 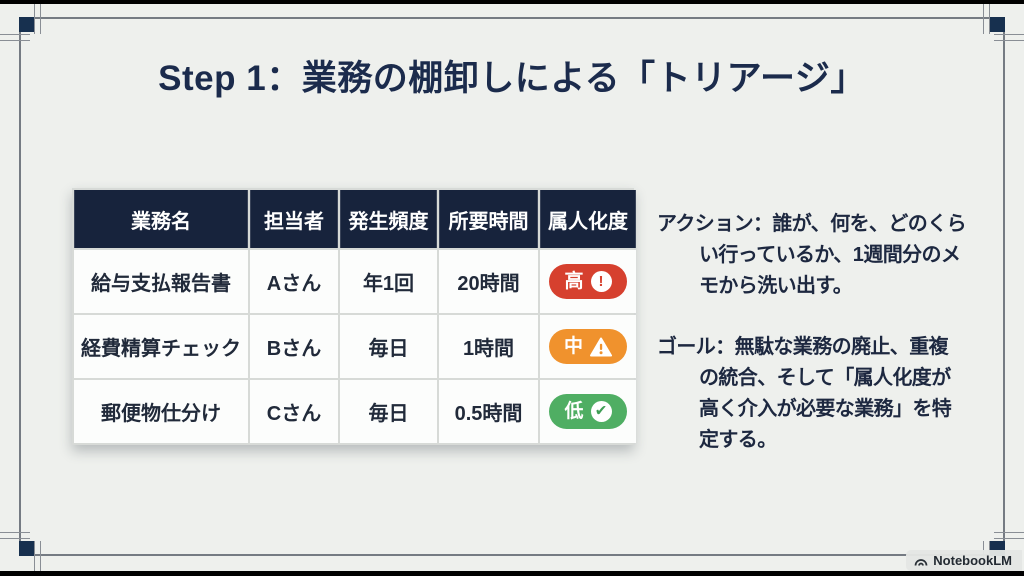 What do you see at coordinates (161, 411) in the screenshot?
I see `cell-task: 郵便物仕分け` at bounding box center [161, 411].